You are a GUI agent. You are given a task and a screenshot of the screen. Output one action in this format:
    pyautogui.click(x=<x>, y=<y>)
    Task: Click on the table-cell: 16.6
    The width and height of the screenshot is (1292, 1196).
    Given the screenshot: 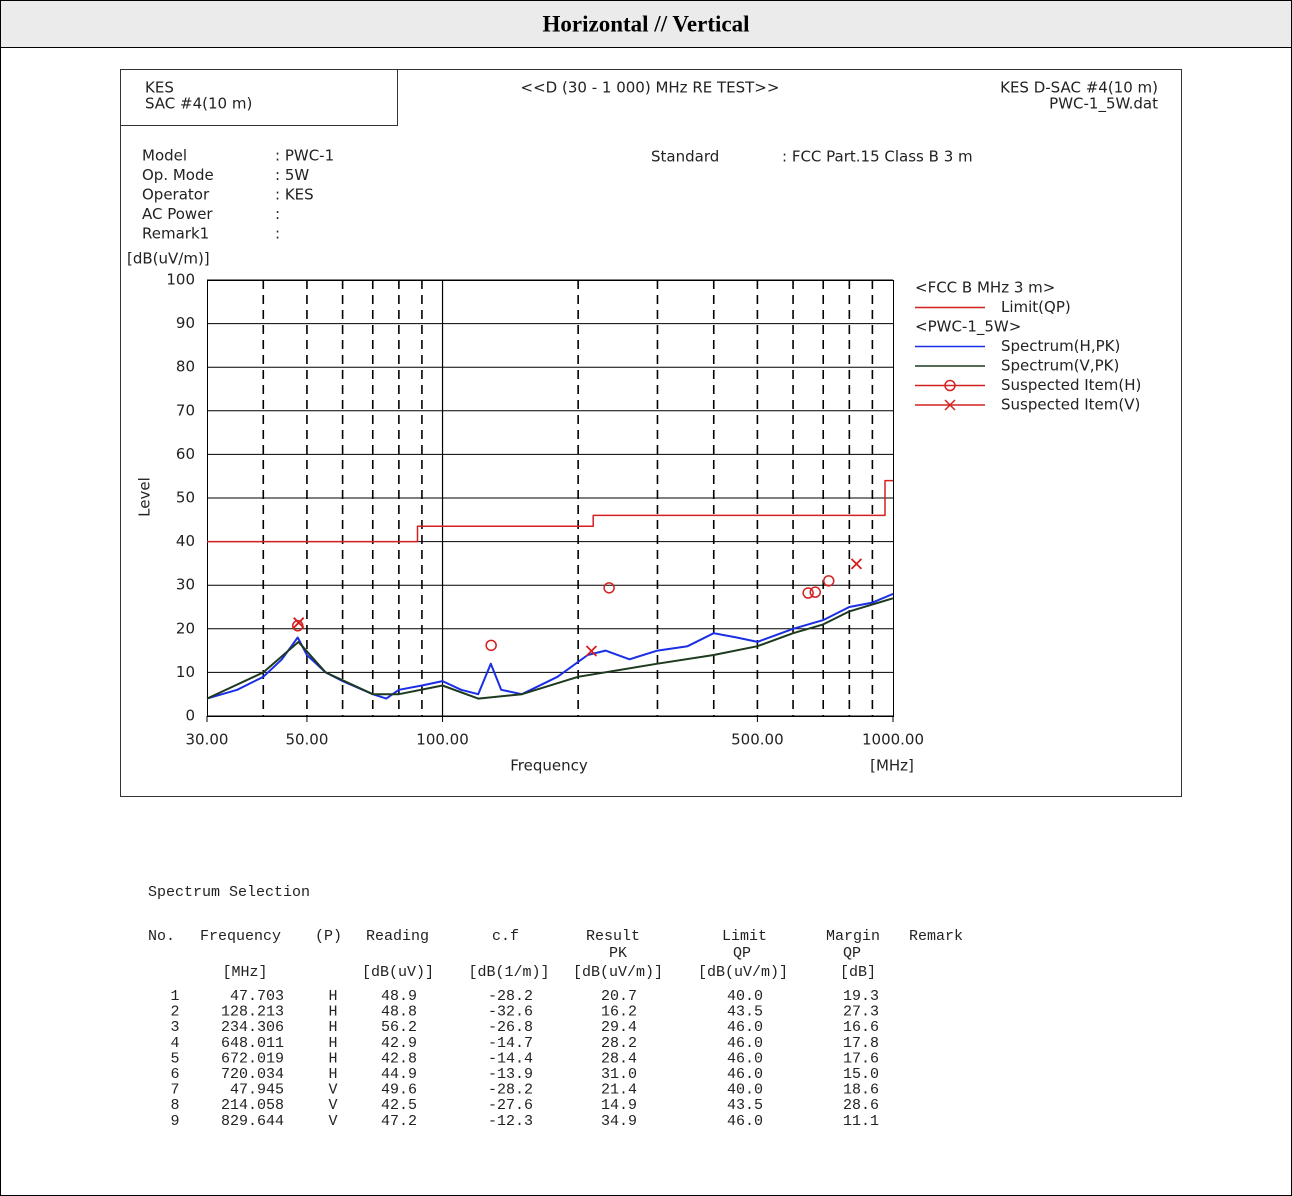 What is the action you would take?
    pyautogui.click(x=861, y=1027)
    